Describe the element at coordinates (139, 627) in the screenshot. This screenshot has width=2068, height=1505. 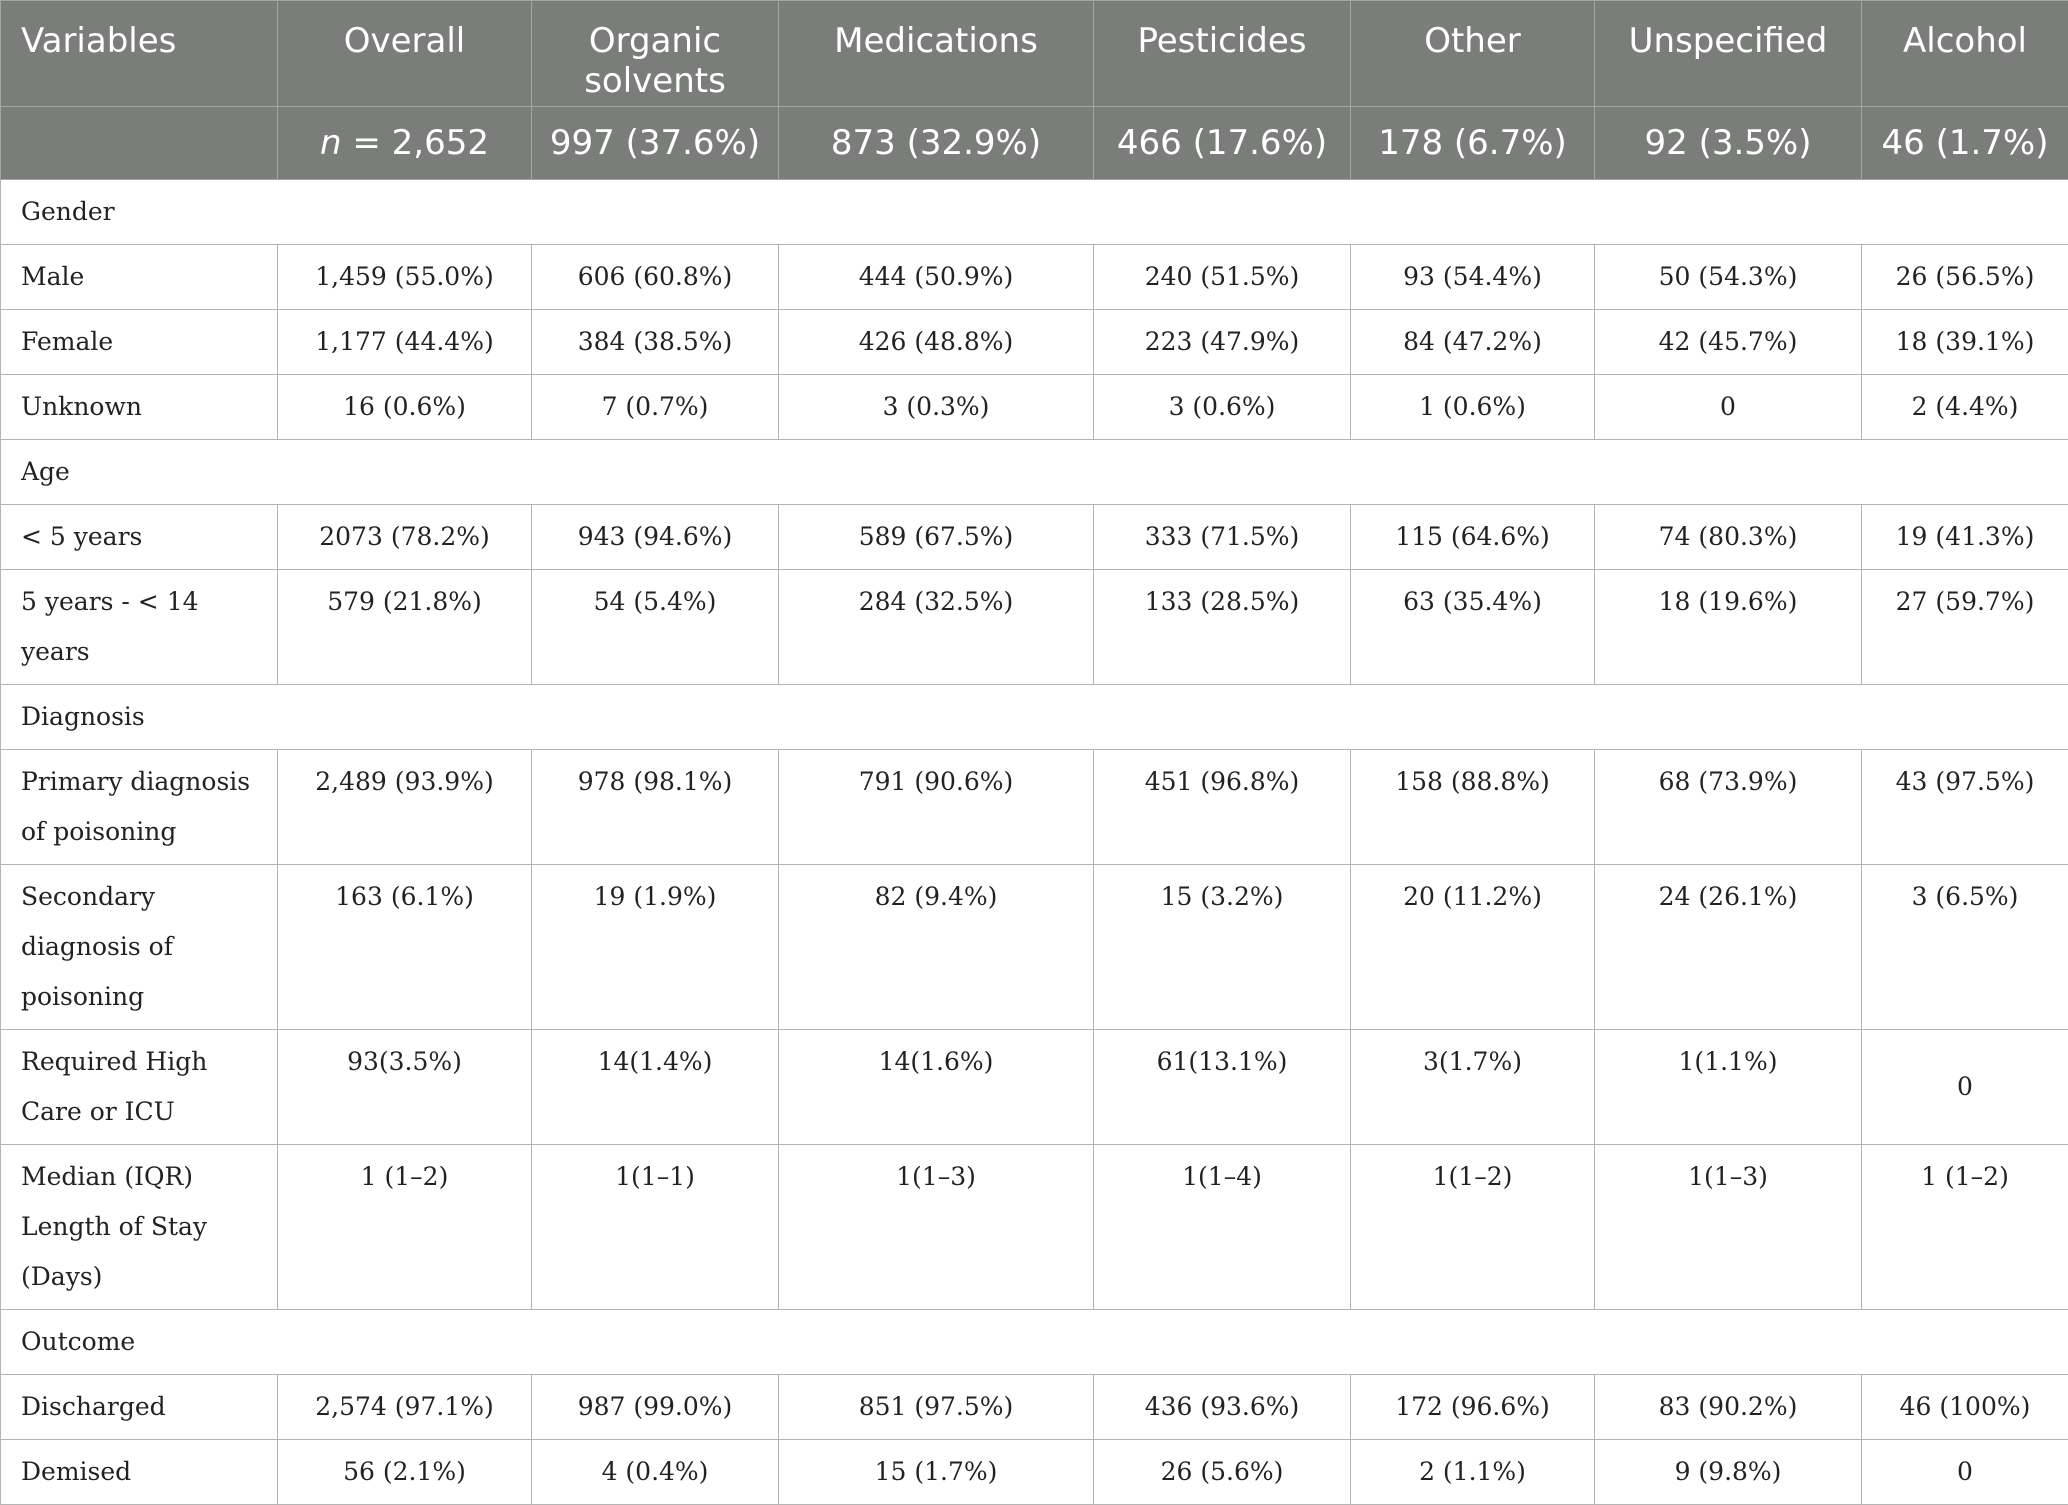
I see `row-label: 5 years - < 14 years` at that location.